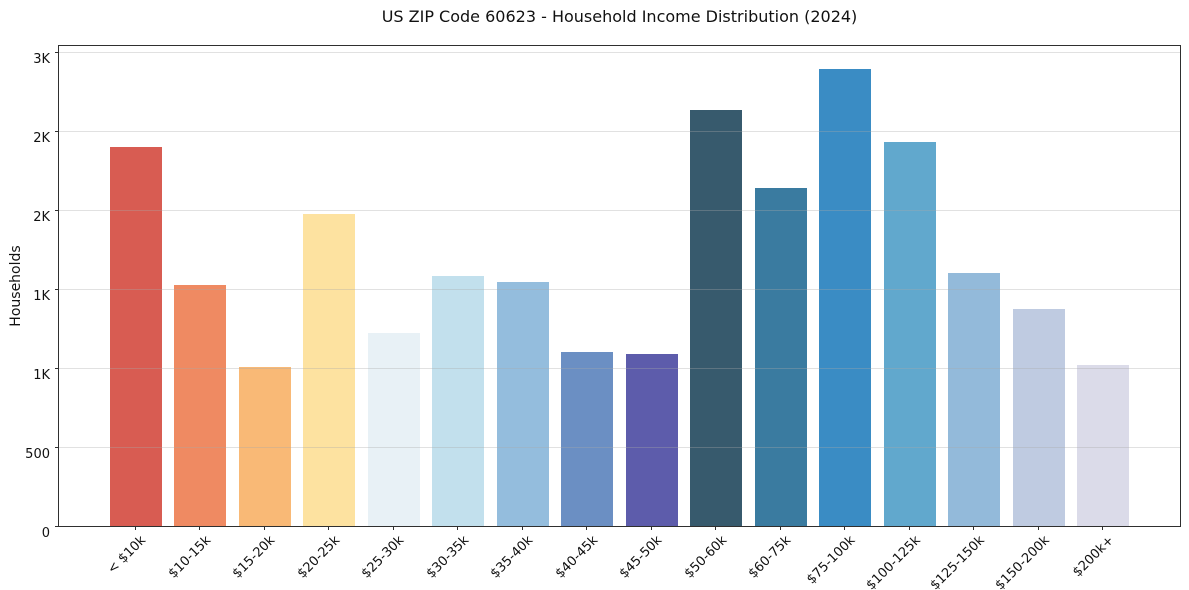 This screenshot has height=590, width=1189. What do you see at coordinates (383, 557) in the screenshot?
I see `x-tick-label: $25-30k` at bounding box center [383, 557].